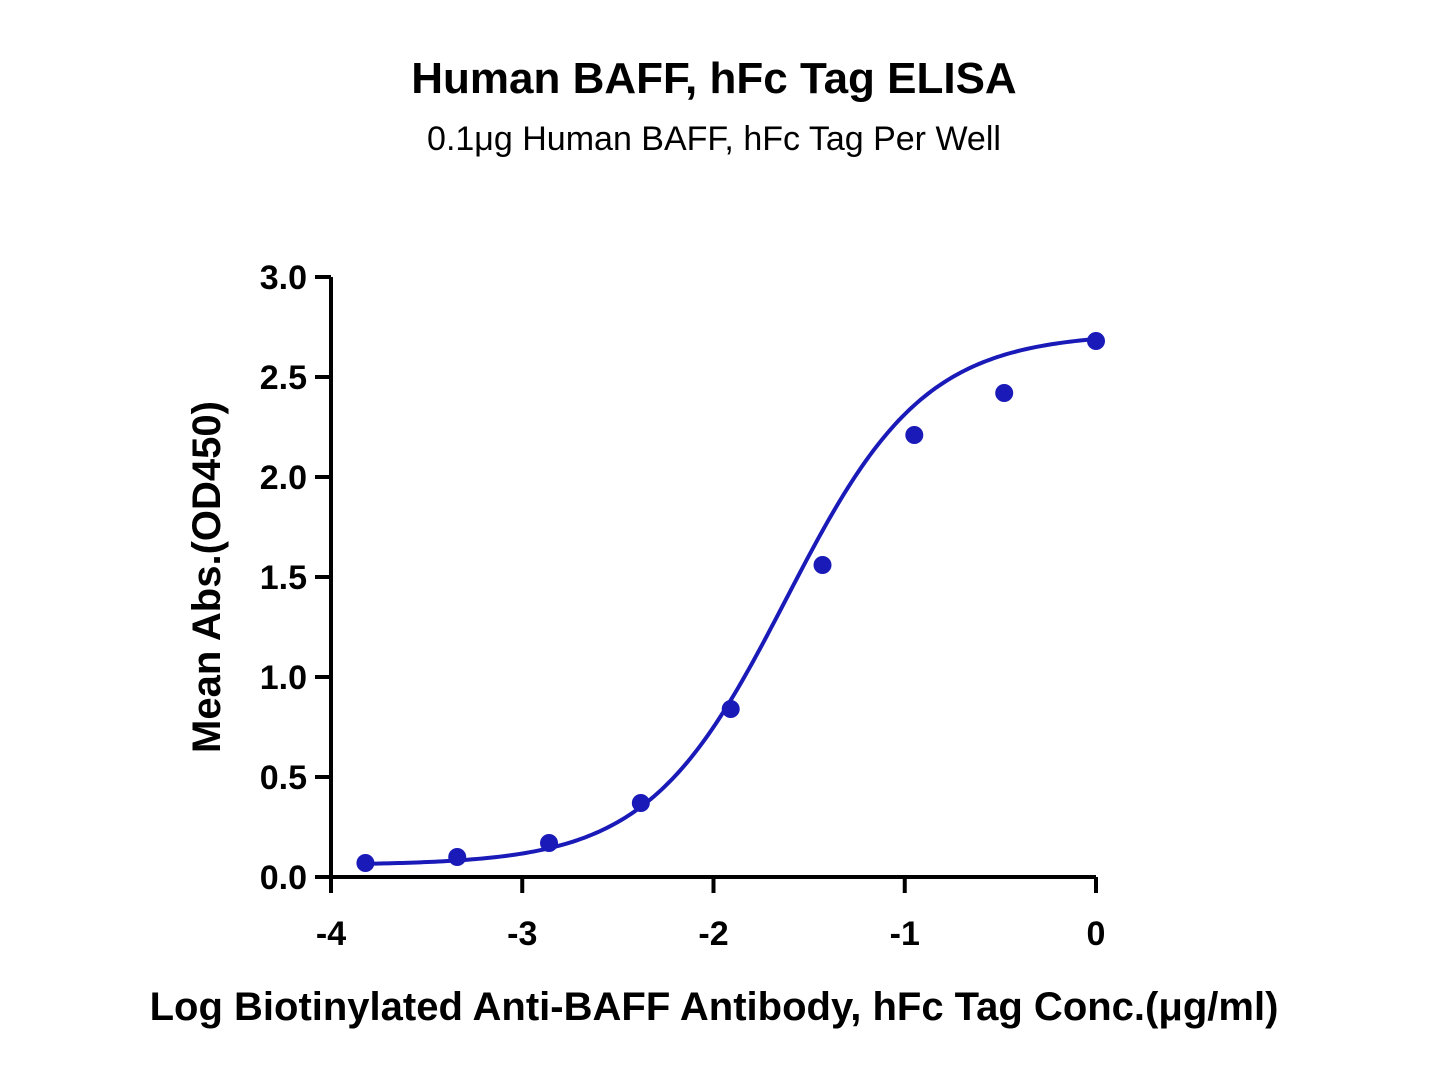  I want to click on y-tick-label: 3.0, so click(283, 278).